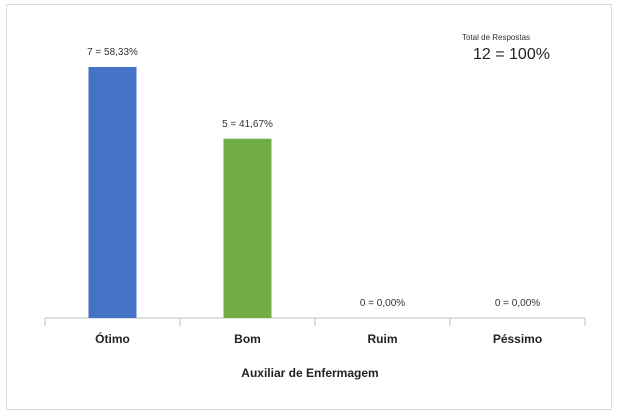  What do you see at coordinates (511, 54) in the screenshot?
I see `total-value: 12 = 100%` at bounding box center [511, 54].